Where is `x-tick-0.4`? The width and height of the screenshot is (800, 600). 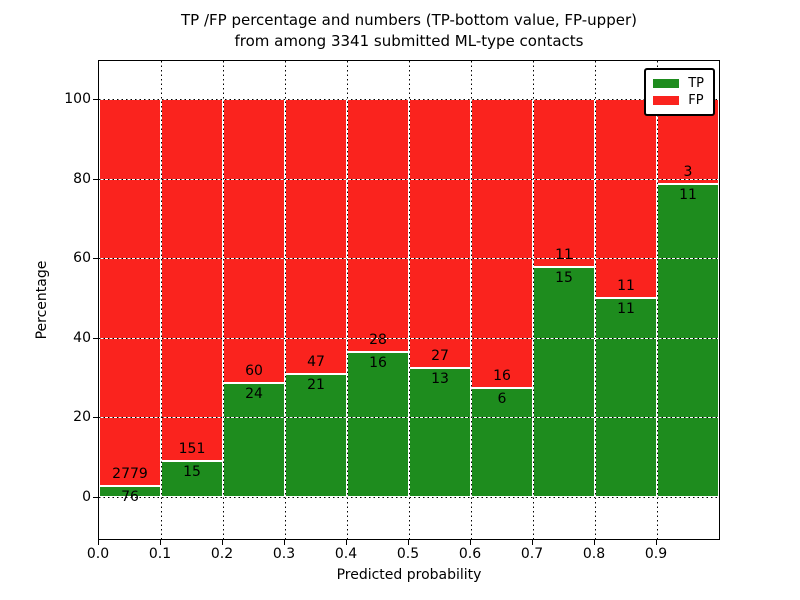
x-tick-0.4 is located at coordinates (346, 542).